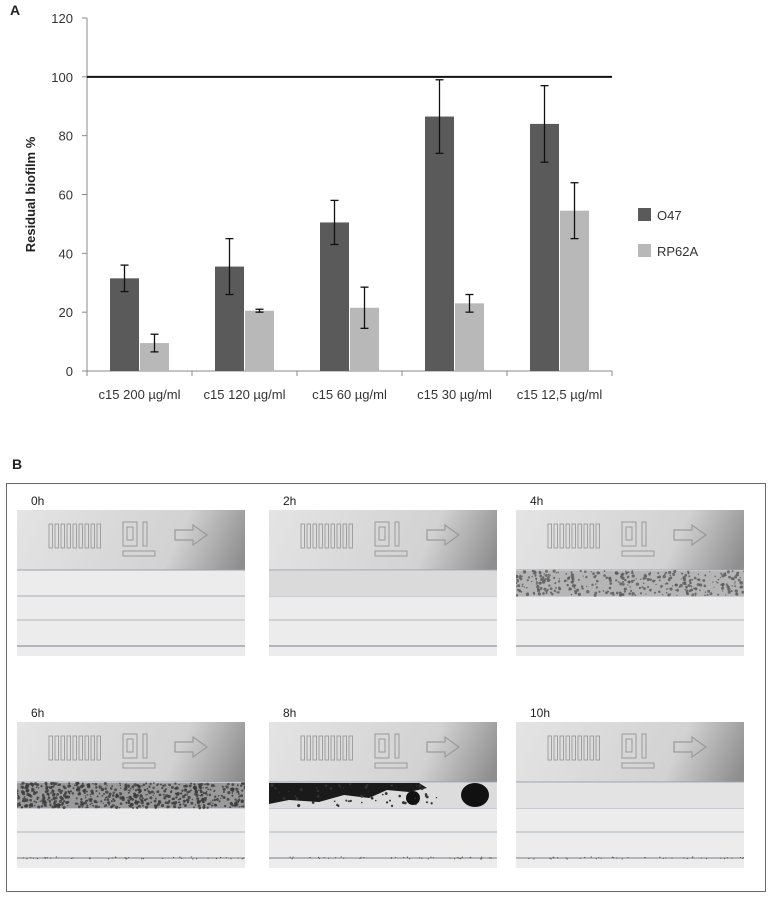 This screenshot has height=897, width=772. I want to click on y-tick-label: 20, so click(66, 312).